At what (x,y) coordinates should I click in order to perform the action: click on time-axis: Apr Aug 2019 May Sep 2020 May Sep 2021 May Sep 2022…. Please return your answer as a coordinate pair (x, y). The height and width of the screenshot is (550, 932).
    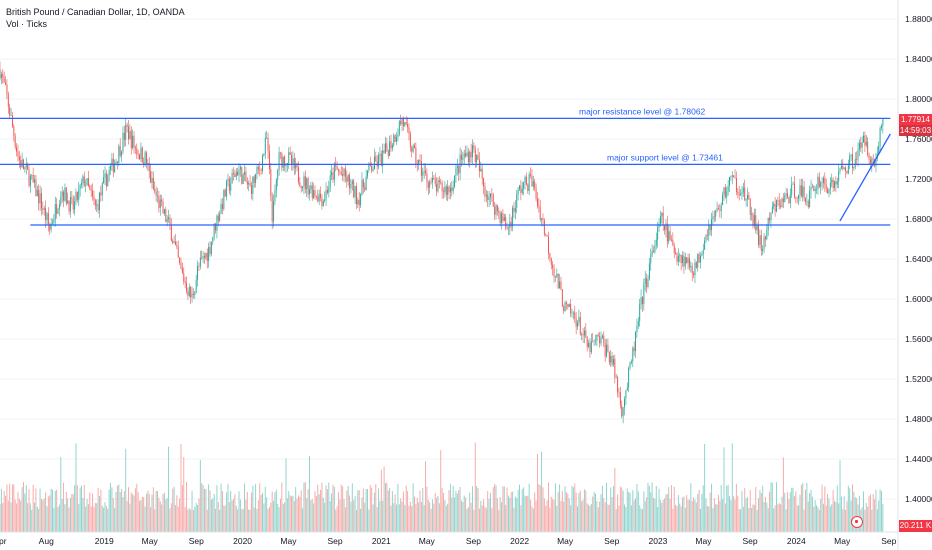
    Looking at the image, I should click on (448, 541).